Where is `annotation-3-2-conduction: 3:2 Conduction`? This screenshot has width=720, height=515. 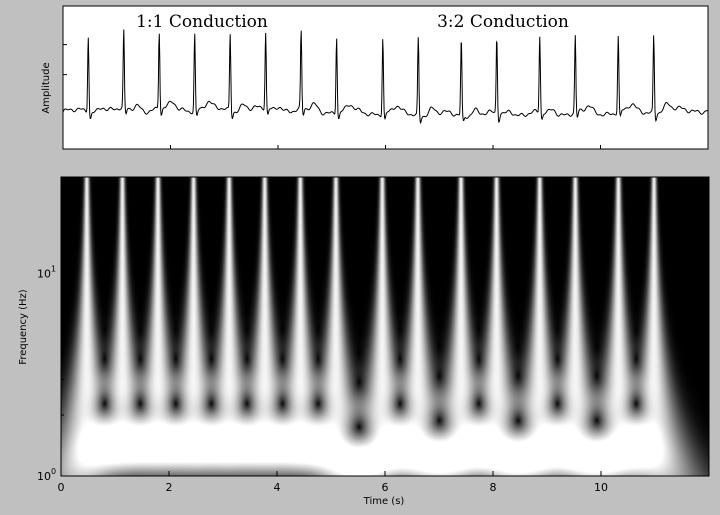 annotation-3-2-conduction: 3:2 Conduction is located at coordinates (503, 22).